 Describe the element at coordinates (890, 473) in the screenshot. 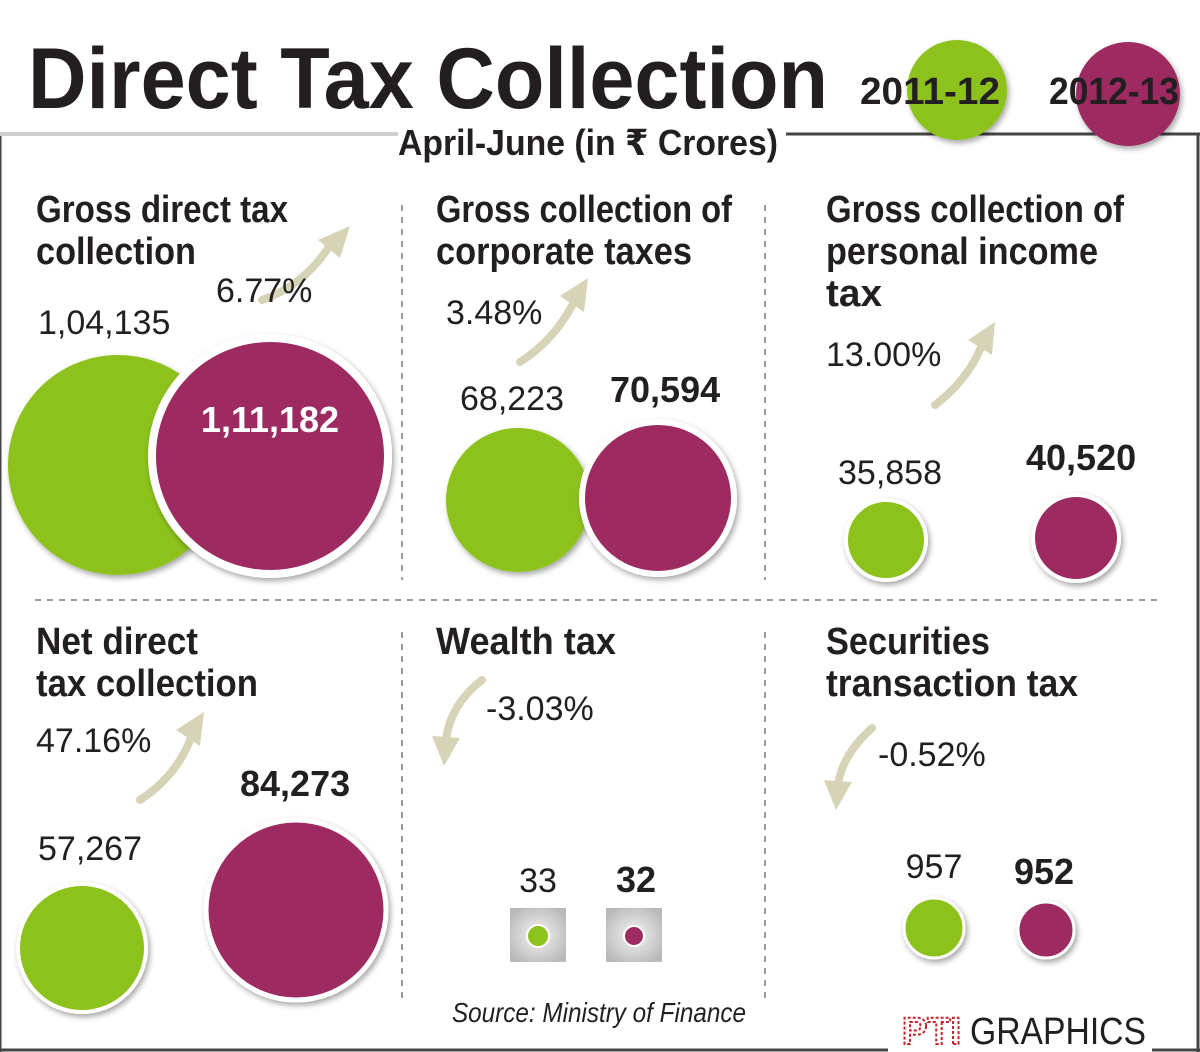

I see `value-label-2011: 35,858` at that location.